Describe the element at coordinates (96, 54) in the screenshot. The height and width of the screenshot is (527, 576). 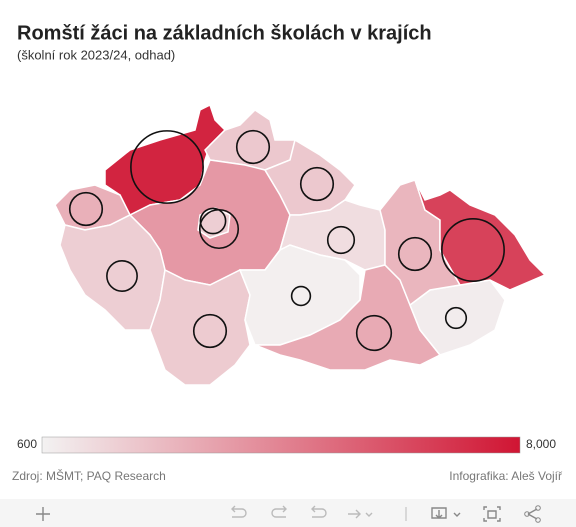
I see `subtitle: (školní rok 2023/24, odhad)` at that location.